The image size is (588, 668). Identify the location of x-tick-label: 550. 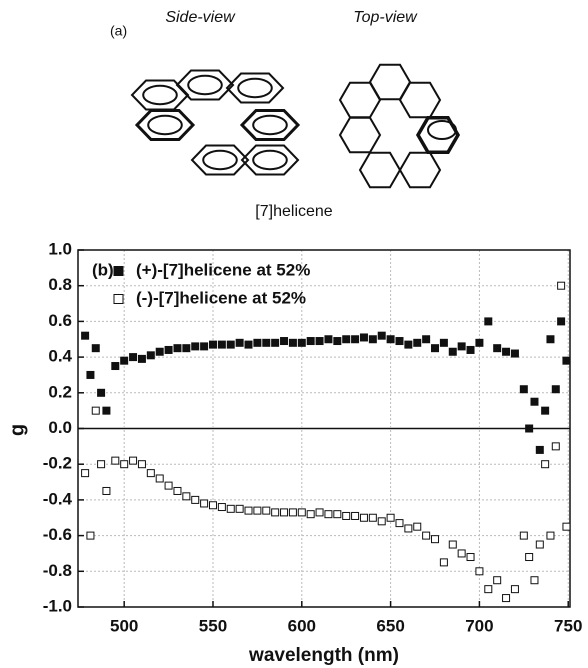
(213, 625).